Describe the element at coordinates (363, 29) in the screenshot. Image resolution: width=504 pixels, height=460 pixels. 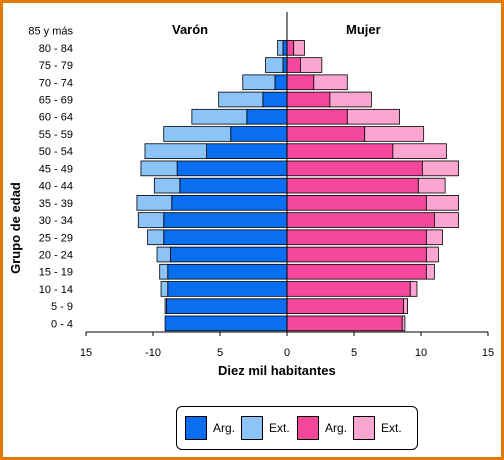
I see `title-female: Mujer` at that location.